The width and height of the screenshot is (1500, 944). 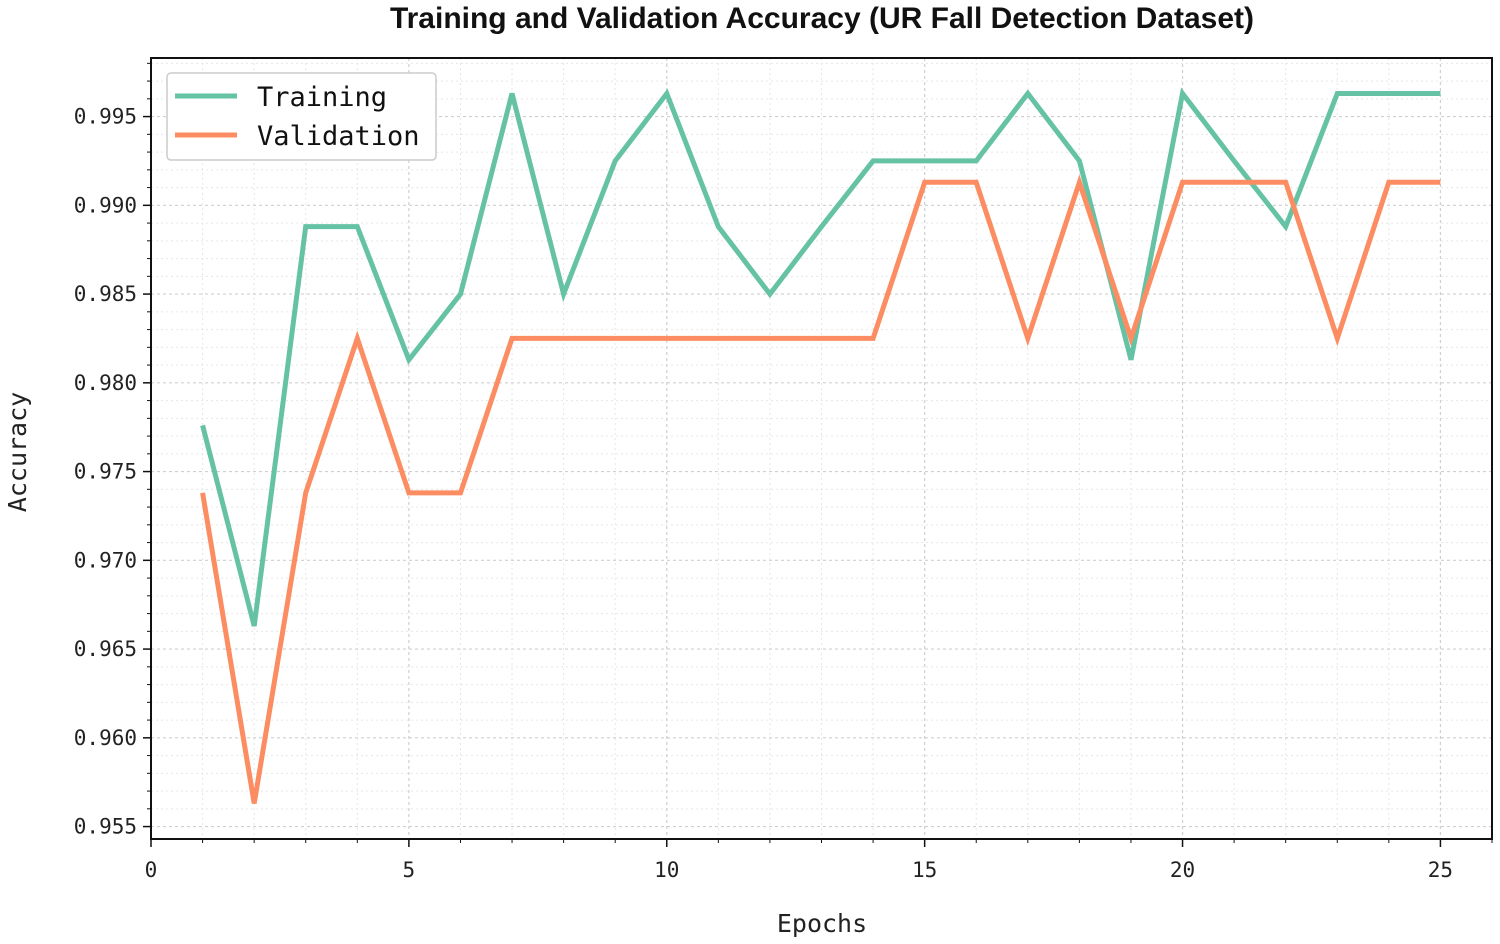 What do you see at coordinates (105, 827) in the screenshot?
I see `y-tick-label: 0.955` at bounding box center [105, 827].